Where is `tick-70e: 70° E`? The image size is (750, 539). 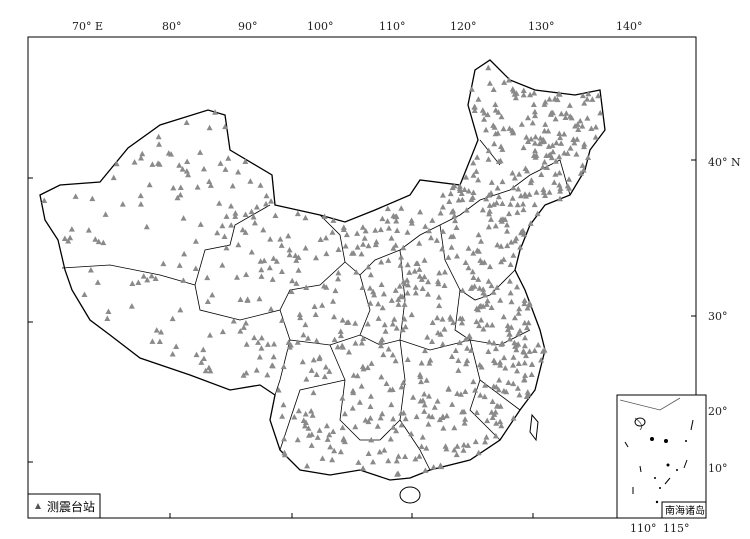 tick-70e: 70° E is located at coordinates (87, 26).